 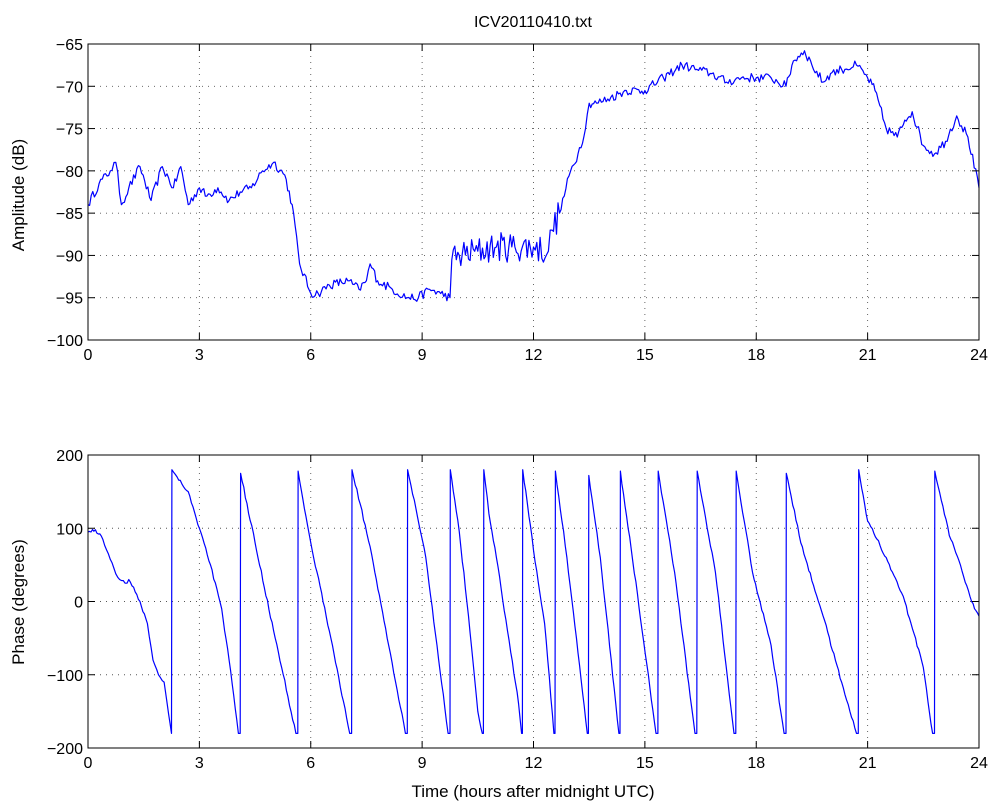 I want to click on y-tick-label: −70, so click(x=69, y=87).